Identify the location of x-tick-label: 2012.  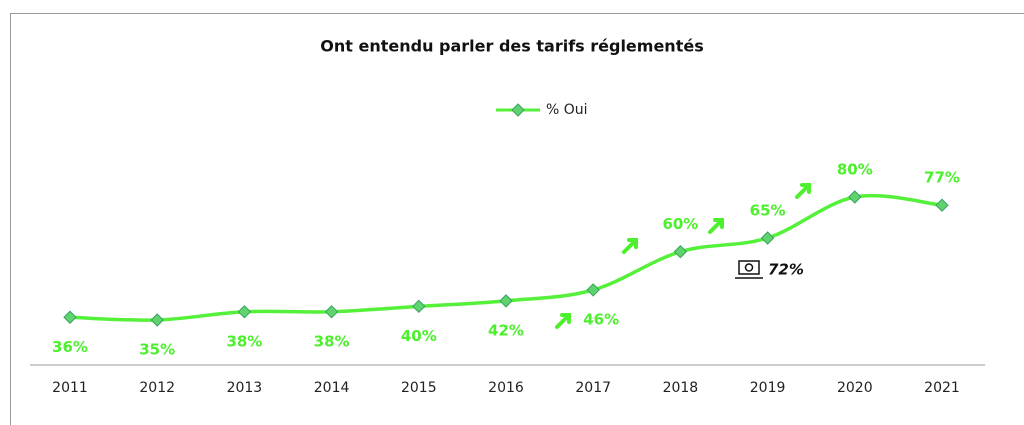
(157, 388).